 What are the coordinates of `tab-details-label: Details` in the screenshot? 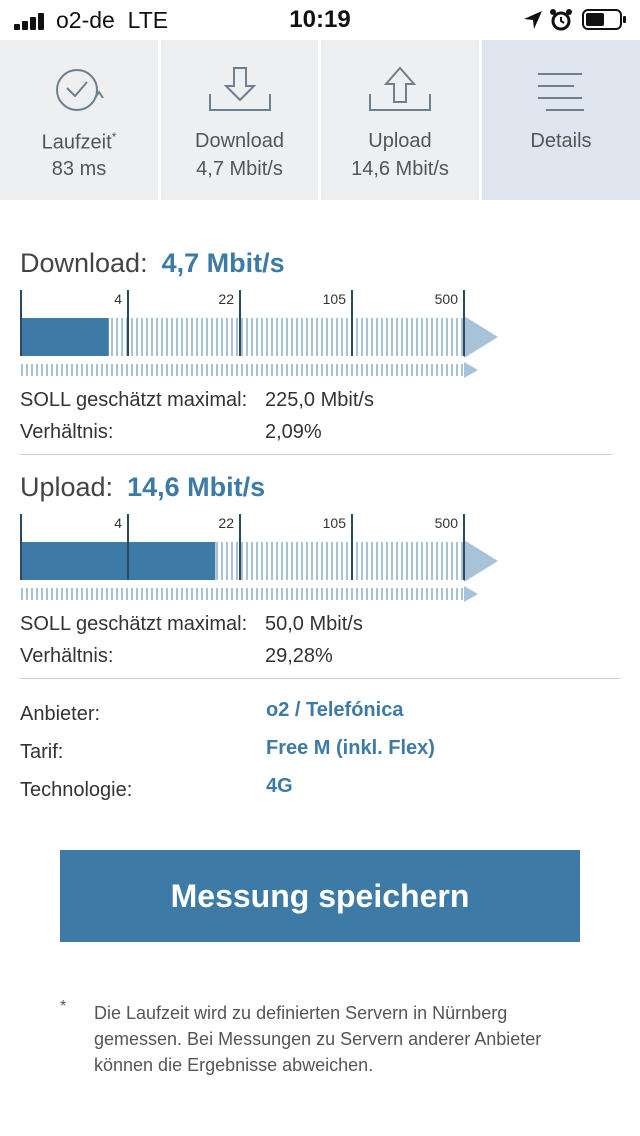 It's located at (561, 141).